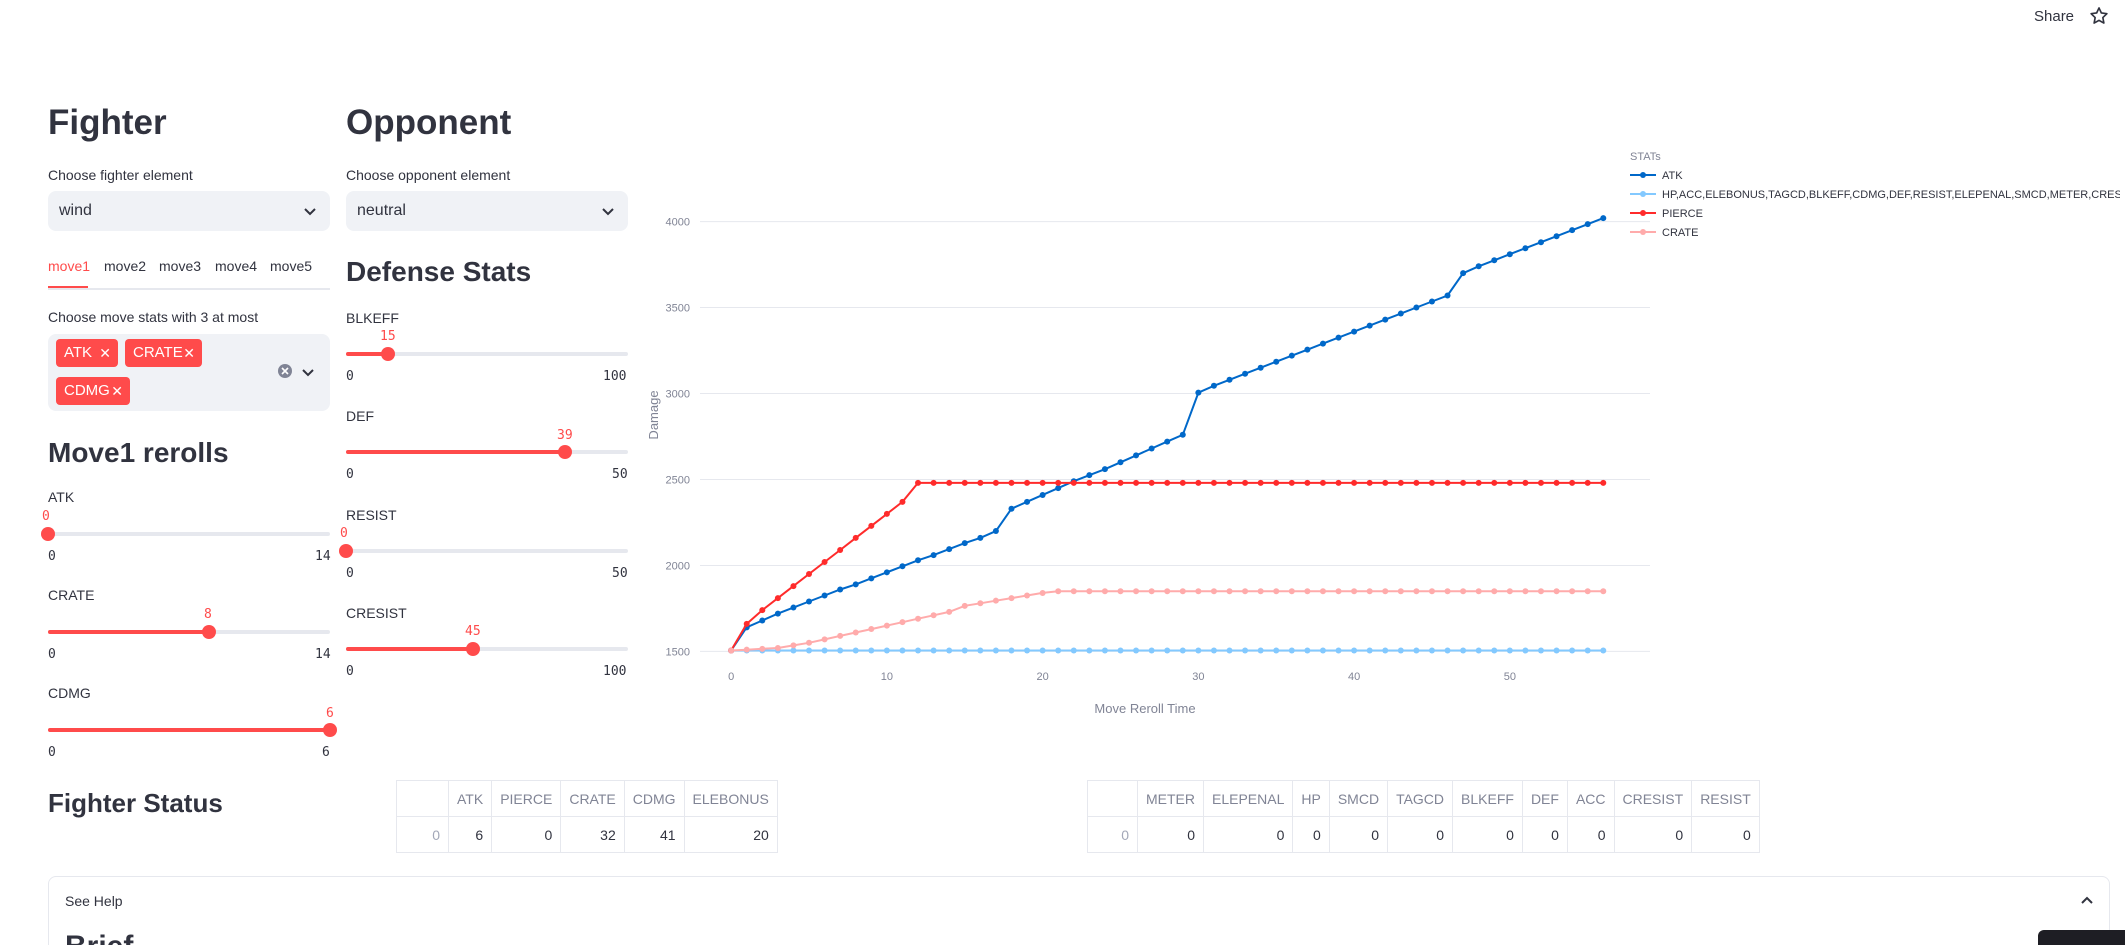 The image size is (2125, 945). What do you see at coordinates (887, 677) in the screenshot?
I see `x-tick-label: 10` at bounding box center [887, 677].